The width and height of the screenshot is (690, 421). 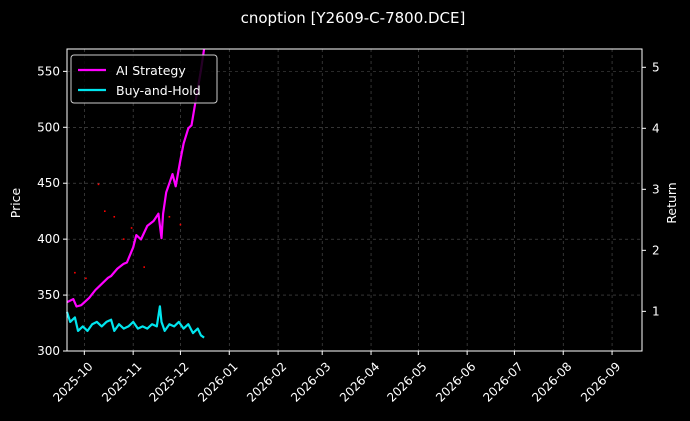 What do you see at coordinates (151, 70) in the screenshot?
I see `legend-label-ai-strategy: AI Strategy` at bounding box center [151, 70].